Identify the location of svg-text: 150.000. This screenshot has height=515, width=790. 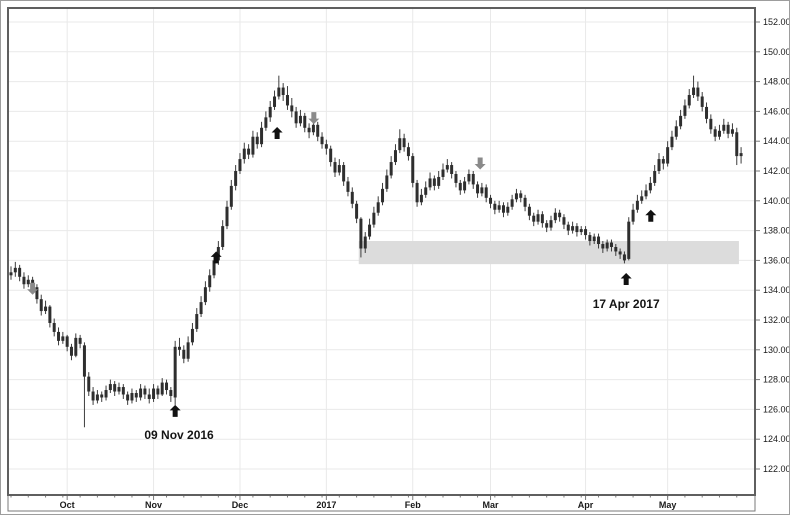
(776, 52).